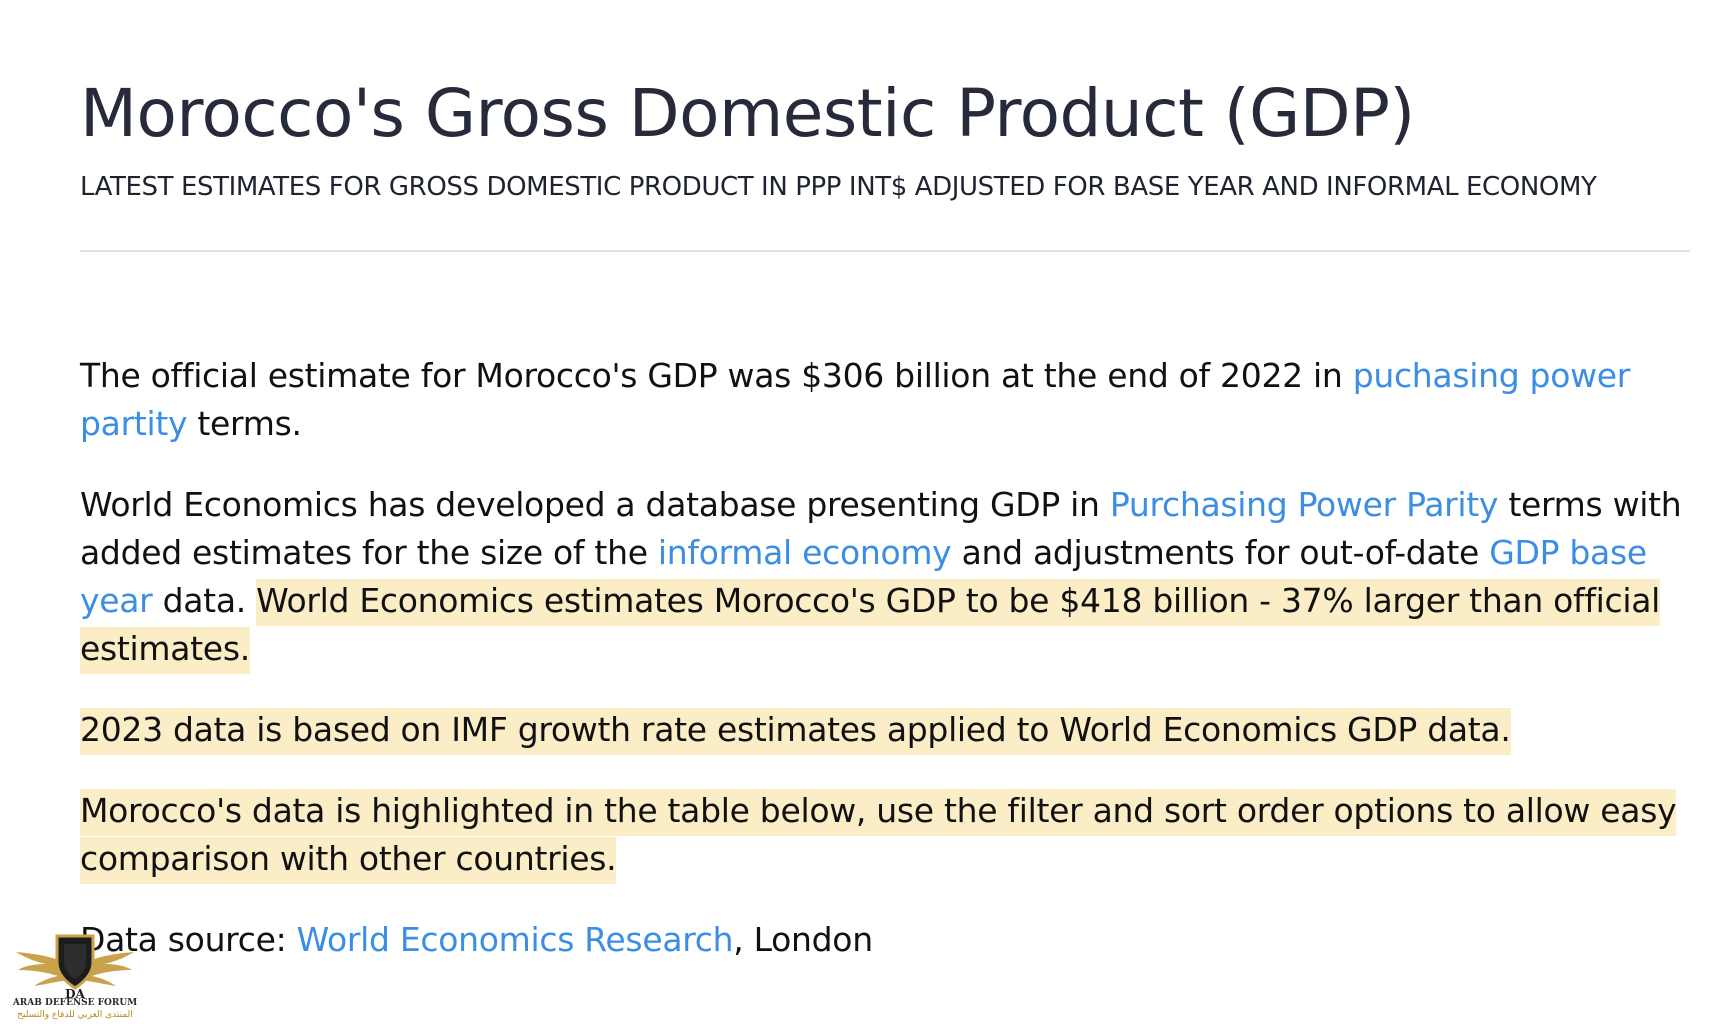 Image resolution: width=1712 pixels, height=1024 pixels. I want to click on paragraph-text: data., so click(204, 600).